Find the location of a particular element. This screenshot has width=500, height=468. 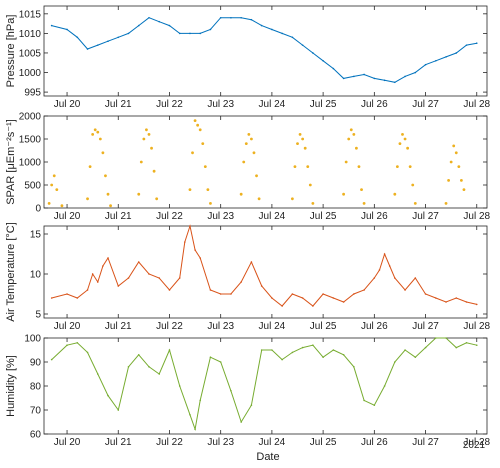

y-tick-label: 1015 is located at coordinates (30, 14).